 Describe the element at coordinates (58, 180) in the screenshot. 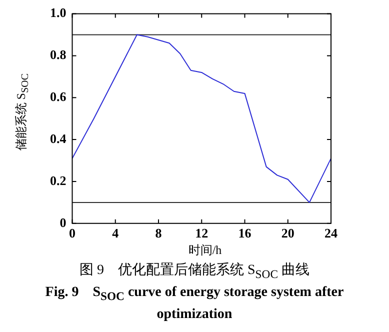

I see `y-tick-label: 0.2` at that location.